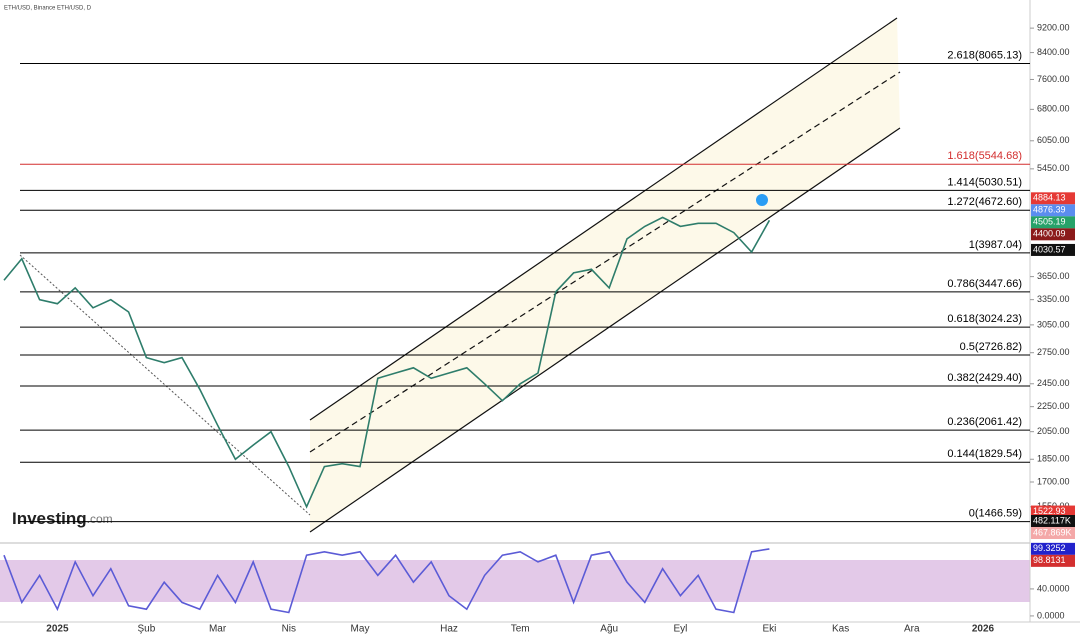 The image size is (1080, 635). I want to click on x-tick-label: Eyl, so click(680, 629).